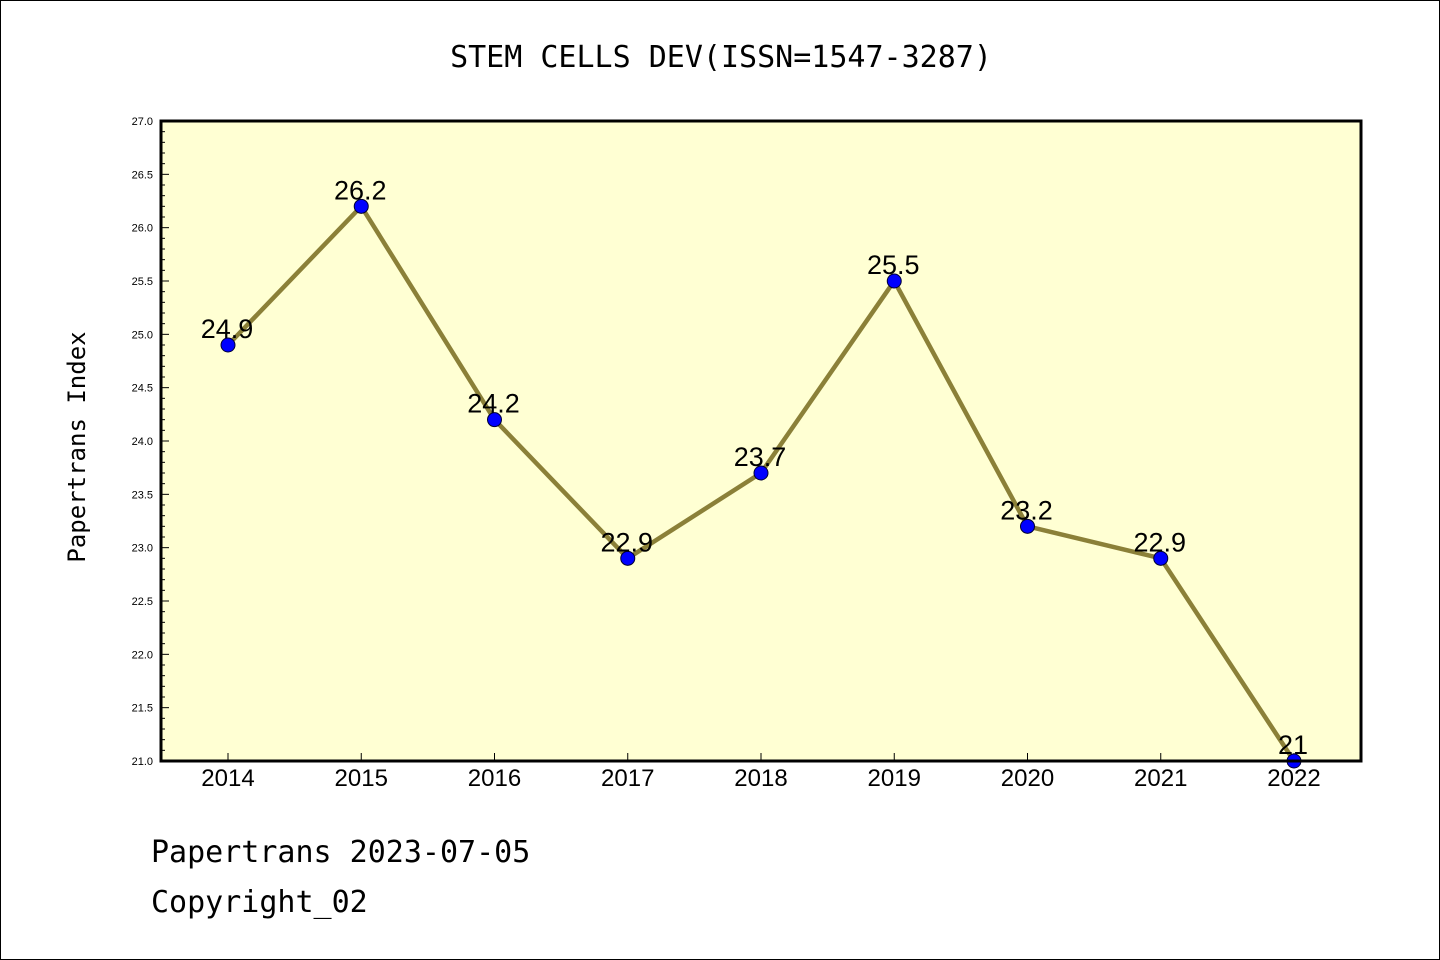  What do you see at coordinates (1293, 745) in the screenshot?
I see `data-label: 21` at bounding box center [1293, 745].